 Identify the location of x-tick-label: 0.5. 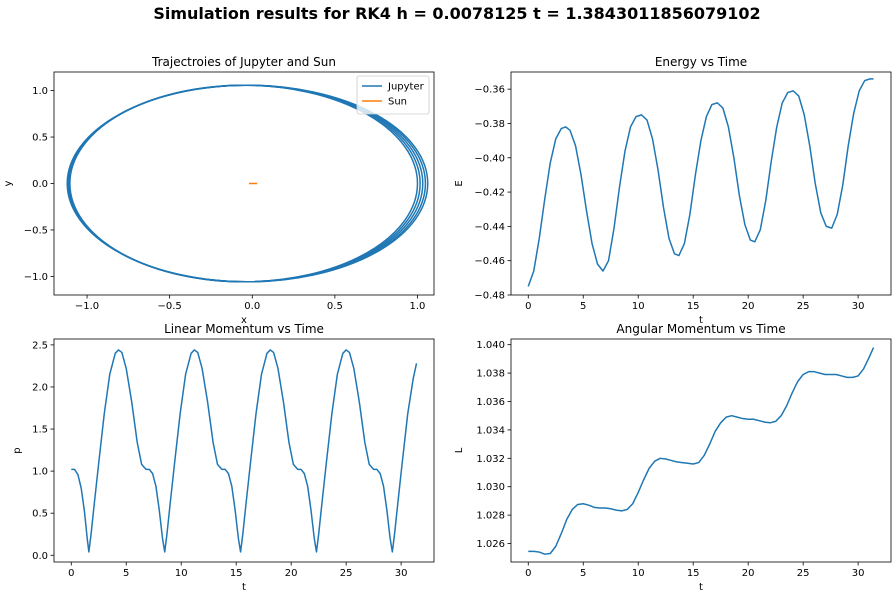
(335, 306).